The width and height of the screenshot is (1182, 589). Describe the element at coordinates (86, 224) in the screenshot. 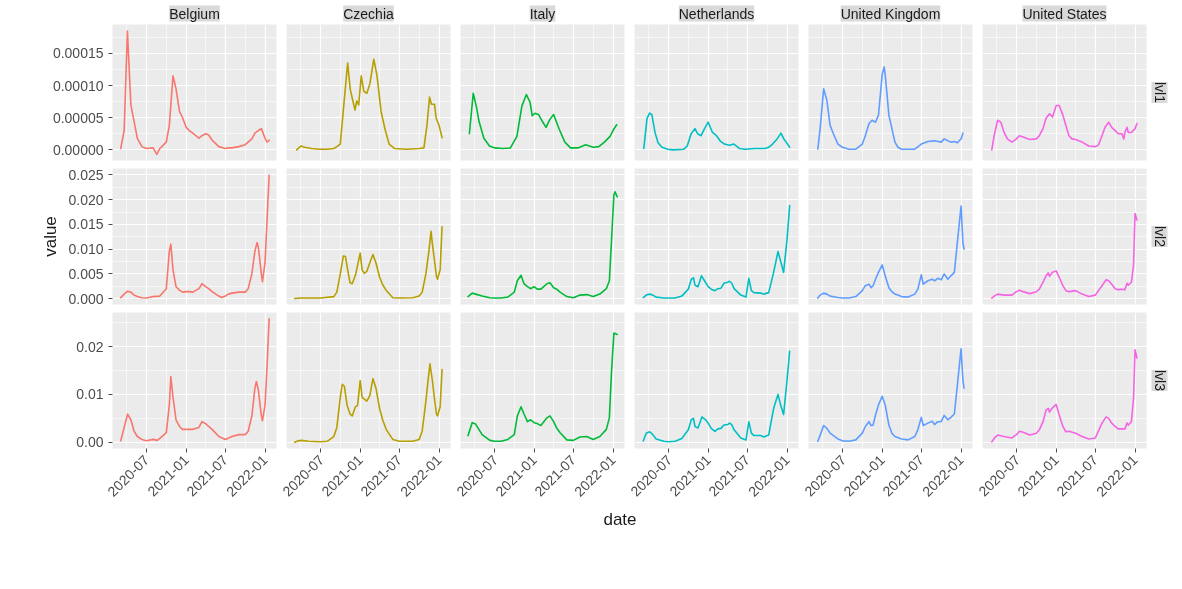

I see `y-tick-label: 0.015` at that location.